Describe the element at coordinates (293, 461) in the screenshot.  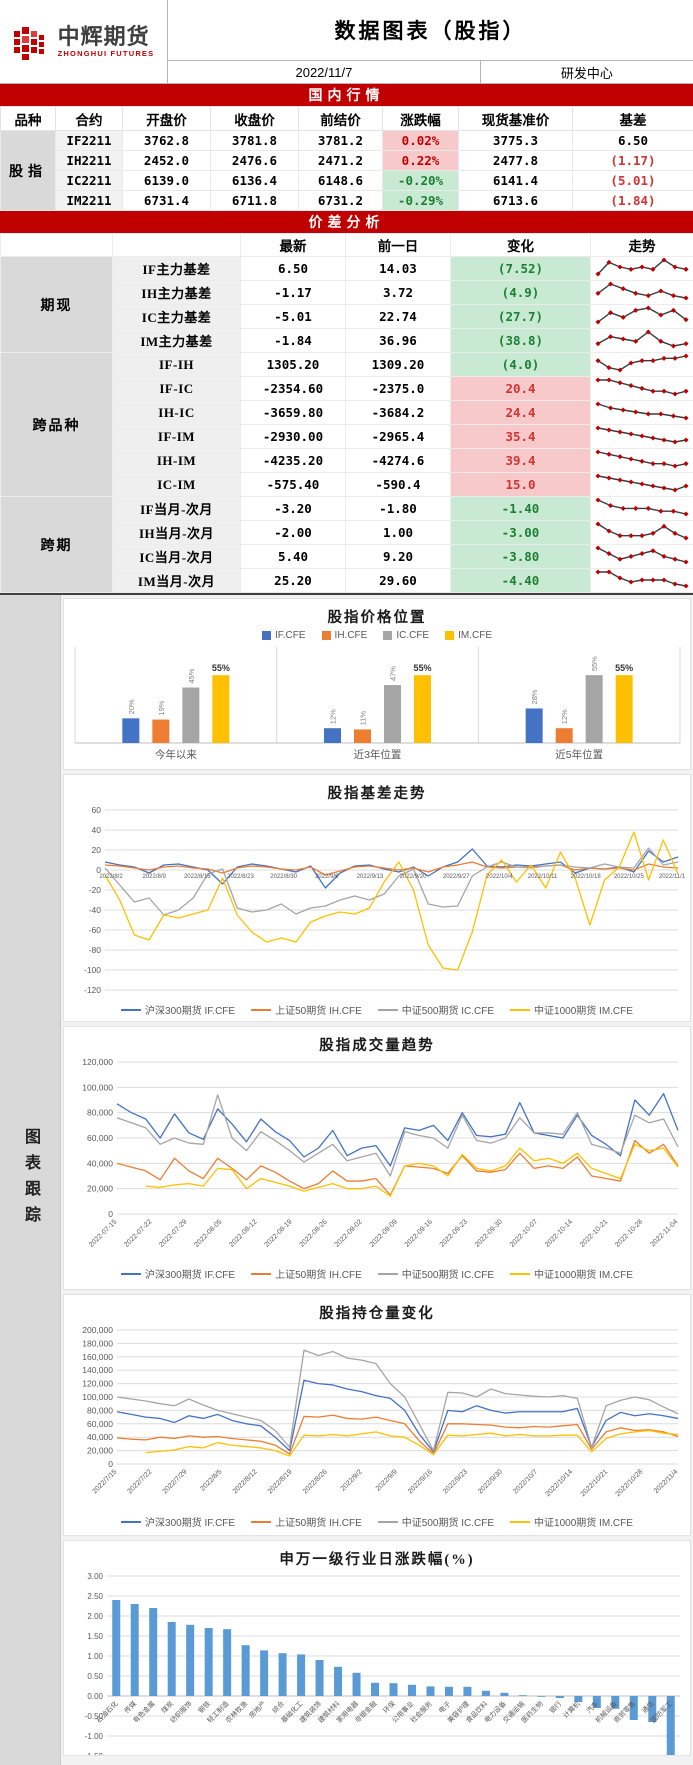
I see `latest-cell: -4235.20` at that location.